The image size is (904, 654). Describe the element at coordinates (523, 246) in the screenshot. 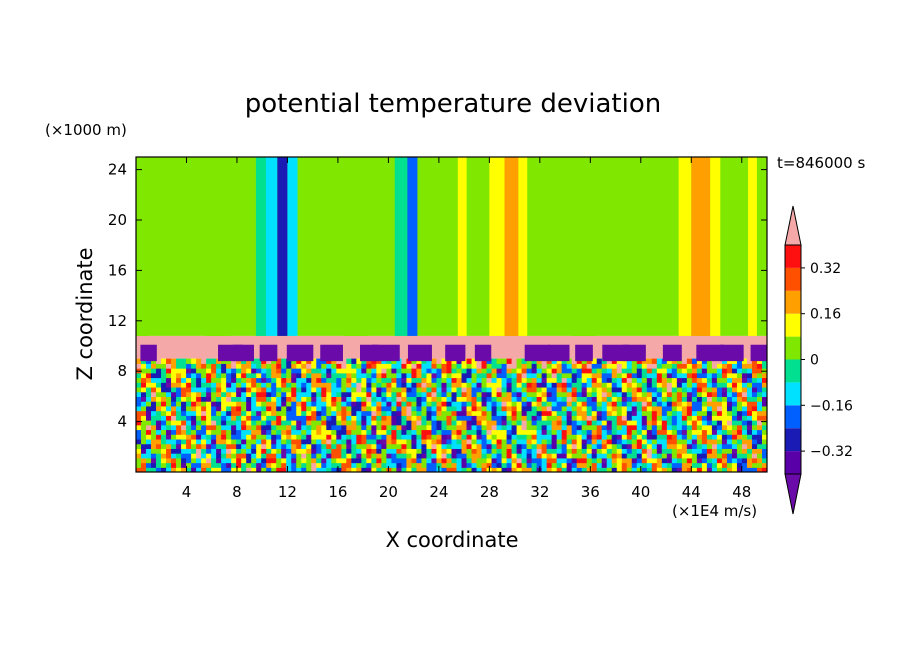

I see `upper-column` at that location.